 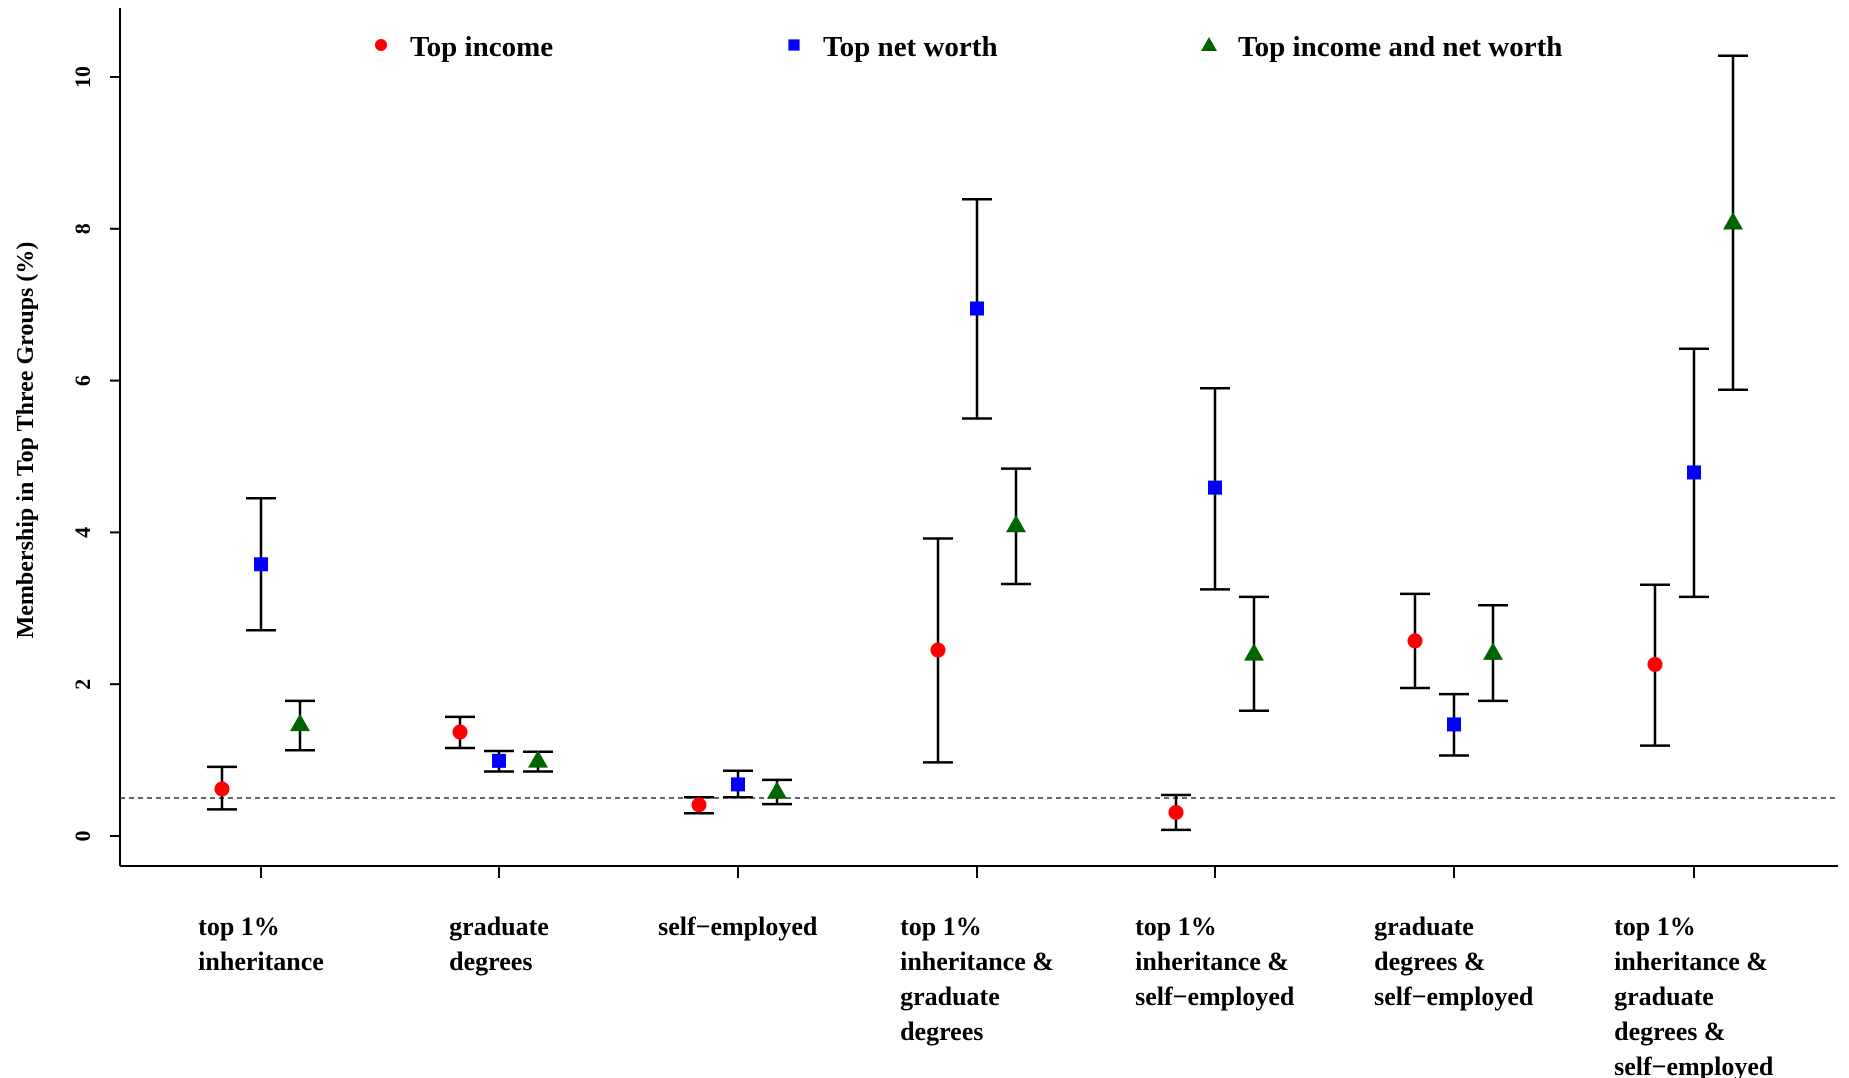 I want to click on category-label: self−employed, so click(x=738, y=926).